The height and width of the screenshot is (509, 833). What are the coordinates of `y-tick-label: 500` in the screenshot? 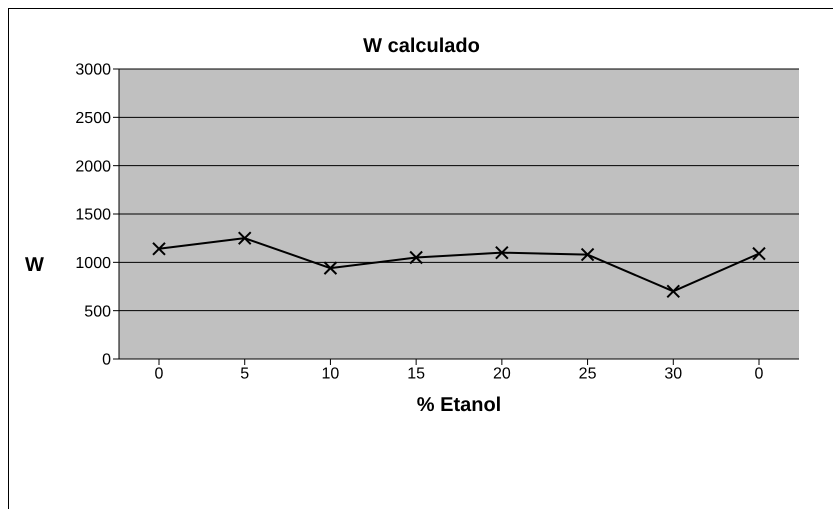 It's located at (98, 311).